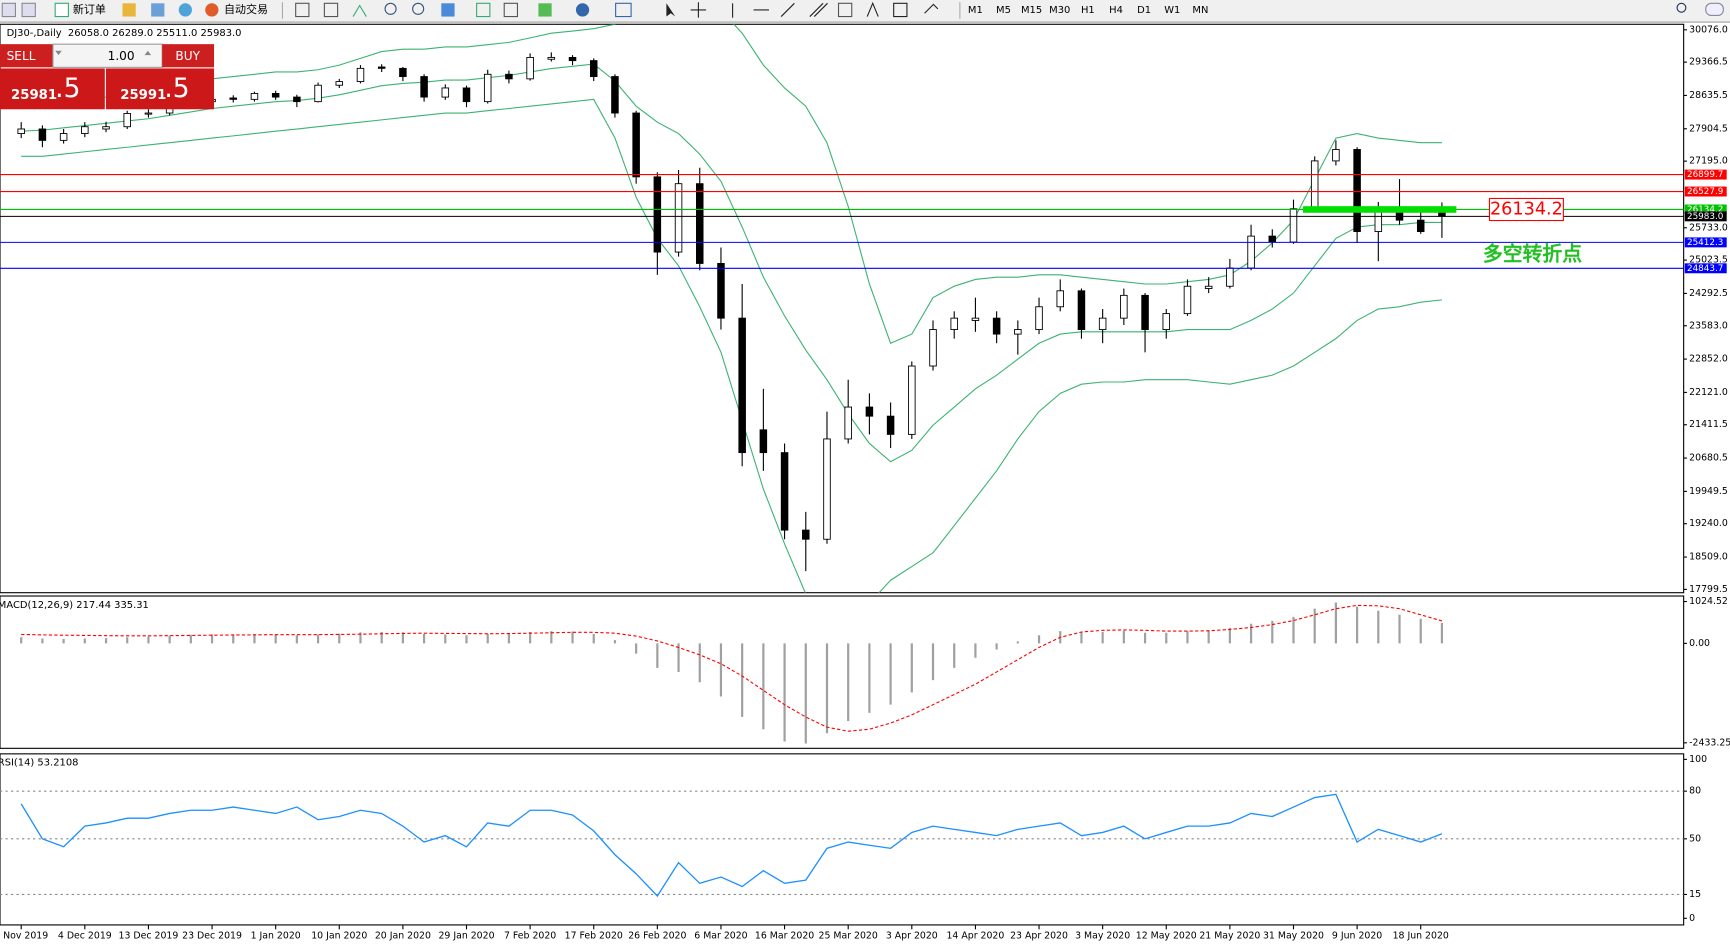 The width and height of the screenshot is (1730, 947). What do you see at coordinates (1229, 935) in the screenshot?
I see `x-tick-label: 21 May 2020` at bounding box center [1229, 935].